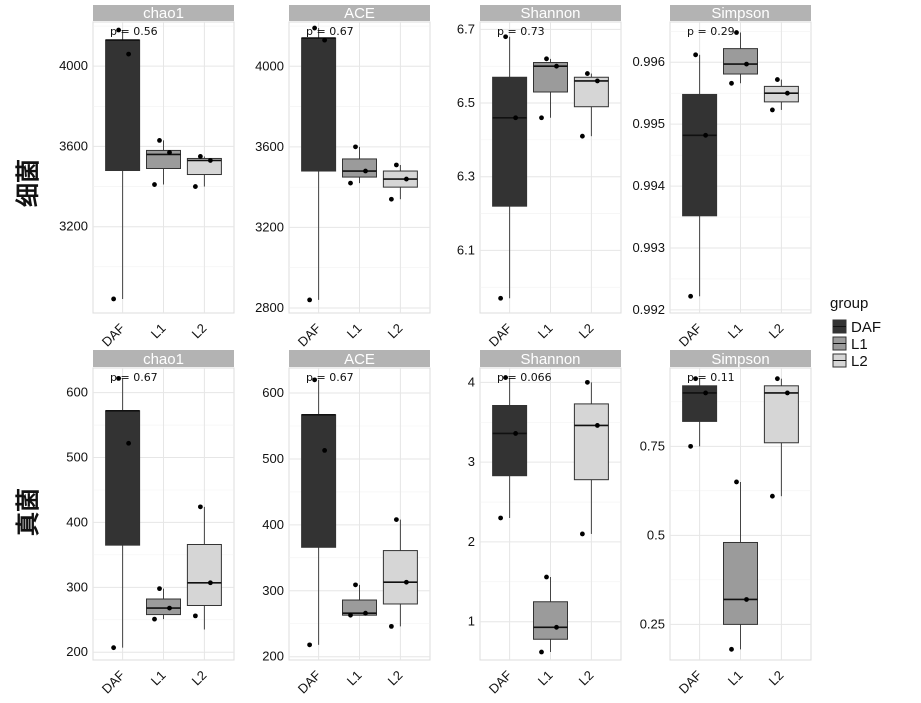 Image resolution: width=921 pixels, height=703 pixels. I want to click on y-tick-label: 500, so click(273, 458).